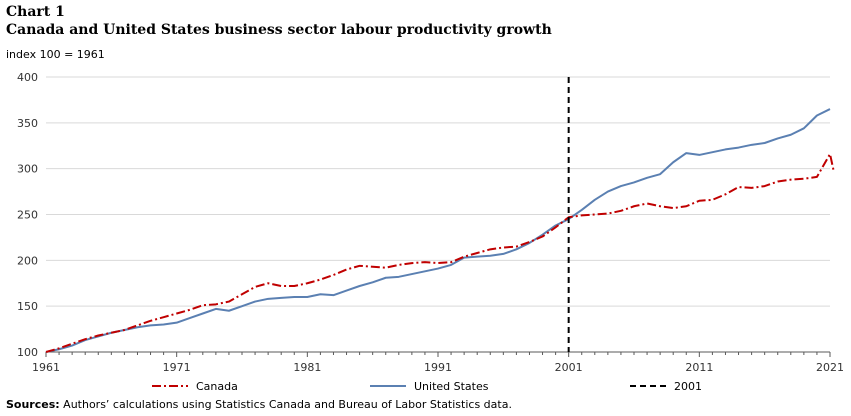 This screenshot has width=851, height=416. Describe the element at coordinates (27, 306) in the screenshot. I see `y-tick-label-150: 150` at that location.